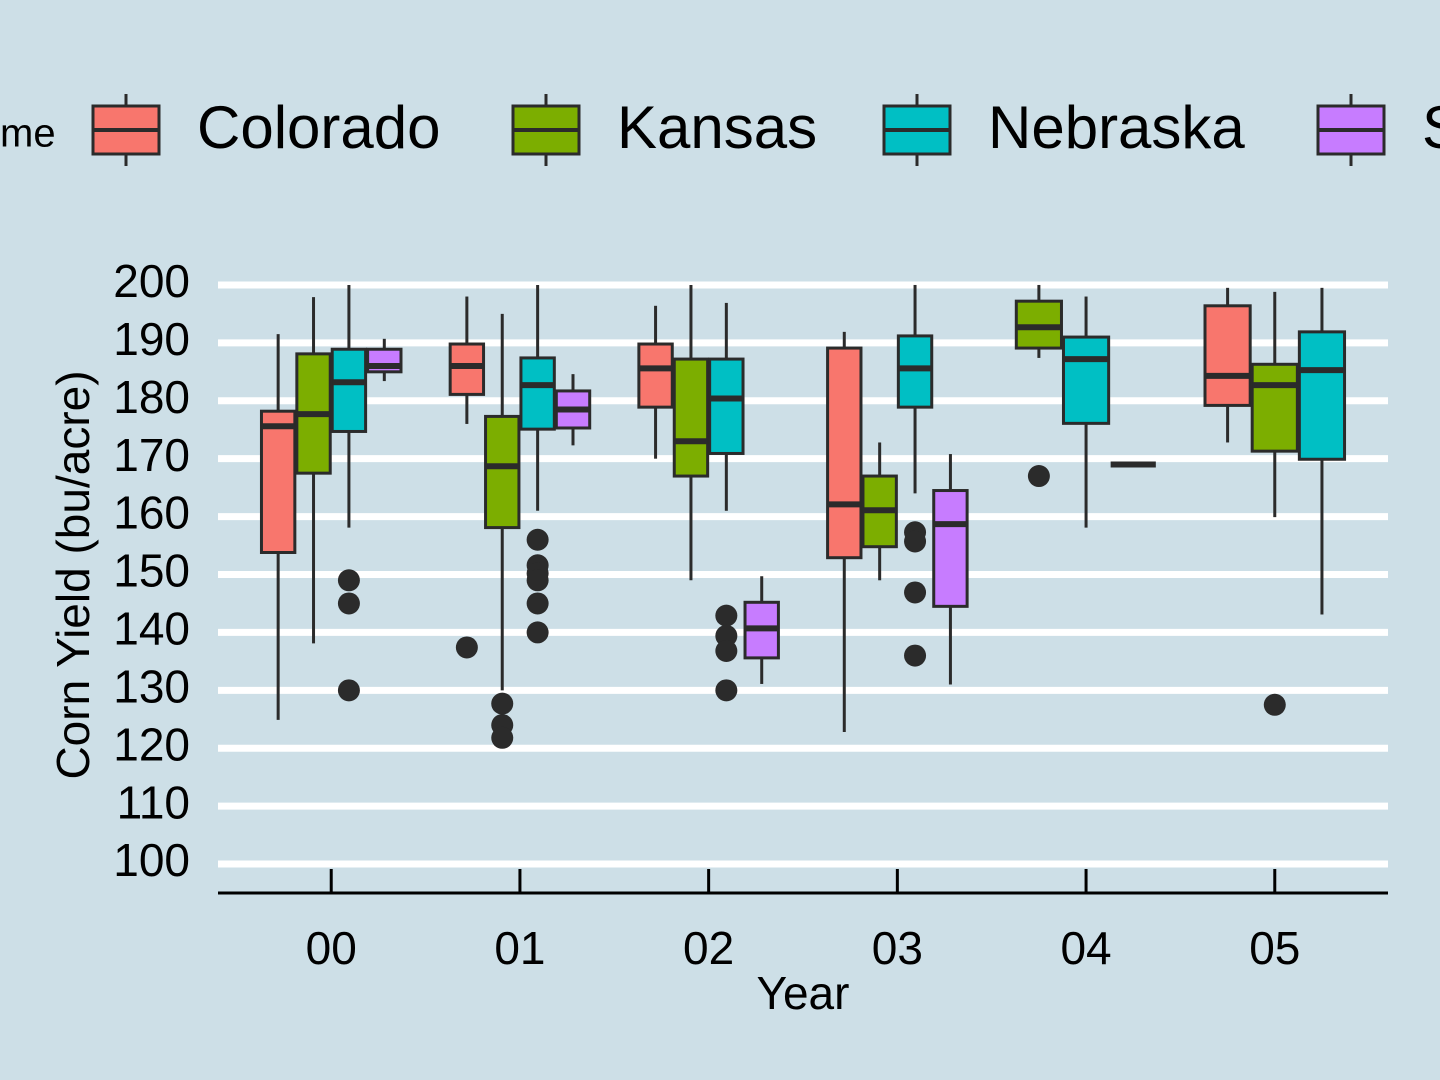 This screenshot has width=1440, height=1080. I want to click on x-tick-label: 01, so click(519, 948).